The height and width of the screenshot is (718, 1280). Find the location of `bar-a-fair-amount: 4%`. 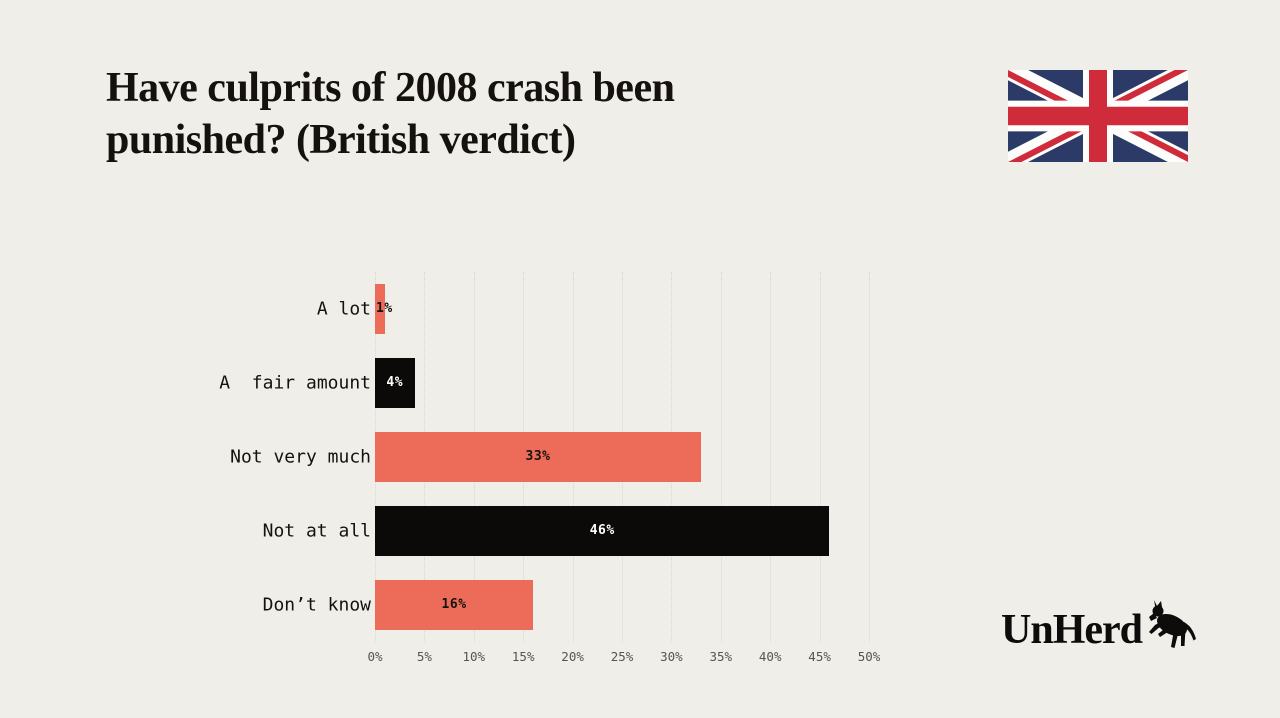

bar-a-fair-amount: 4% is located at coordinates (395, 383).